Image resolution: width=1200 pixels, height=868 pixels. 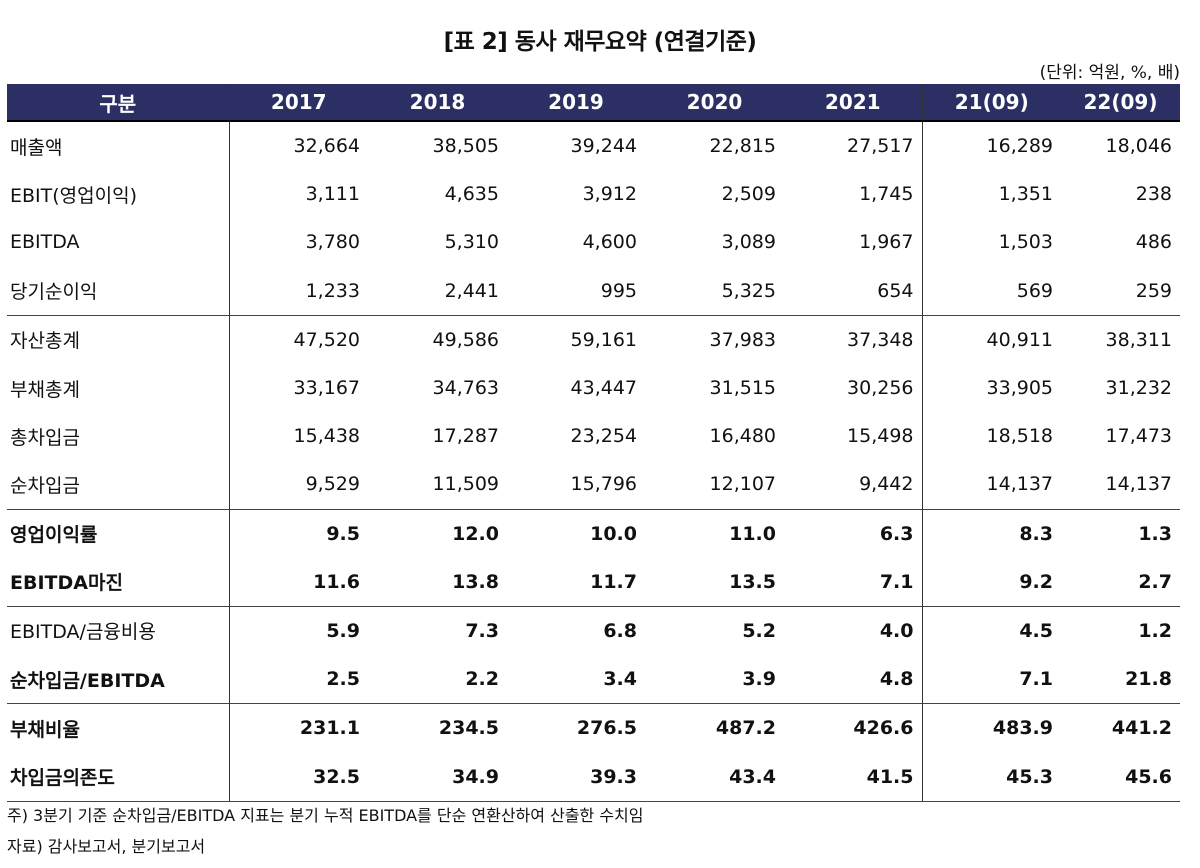 What do you see at coordinates (593, 533) in the screenshot?
I see `table-row: 영업이익률 9.5 12.0 10.0 11.0 6.3 8.3 1.3` at bounding box center [593, 533].